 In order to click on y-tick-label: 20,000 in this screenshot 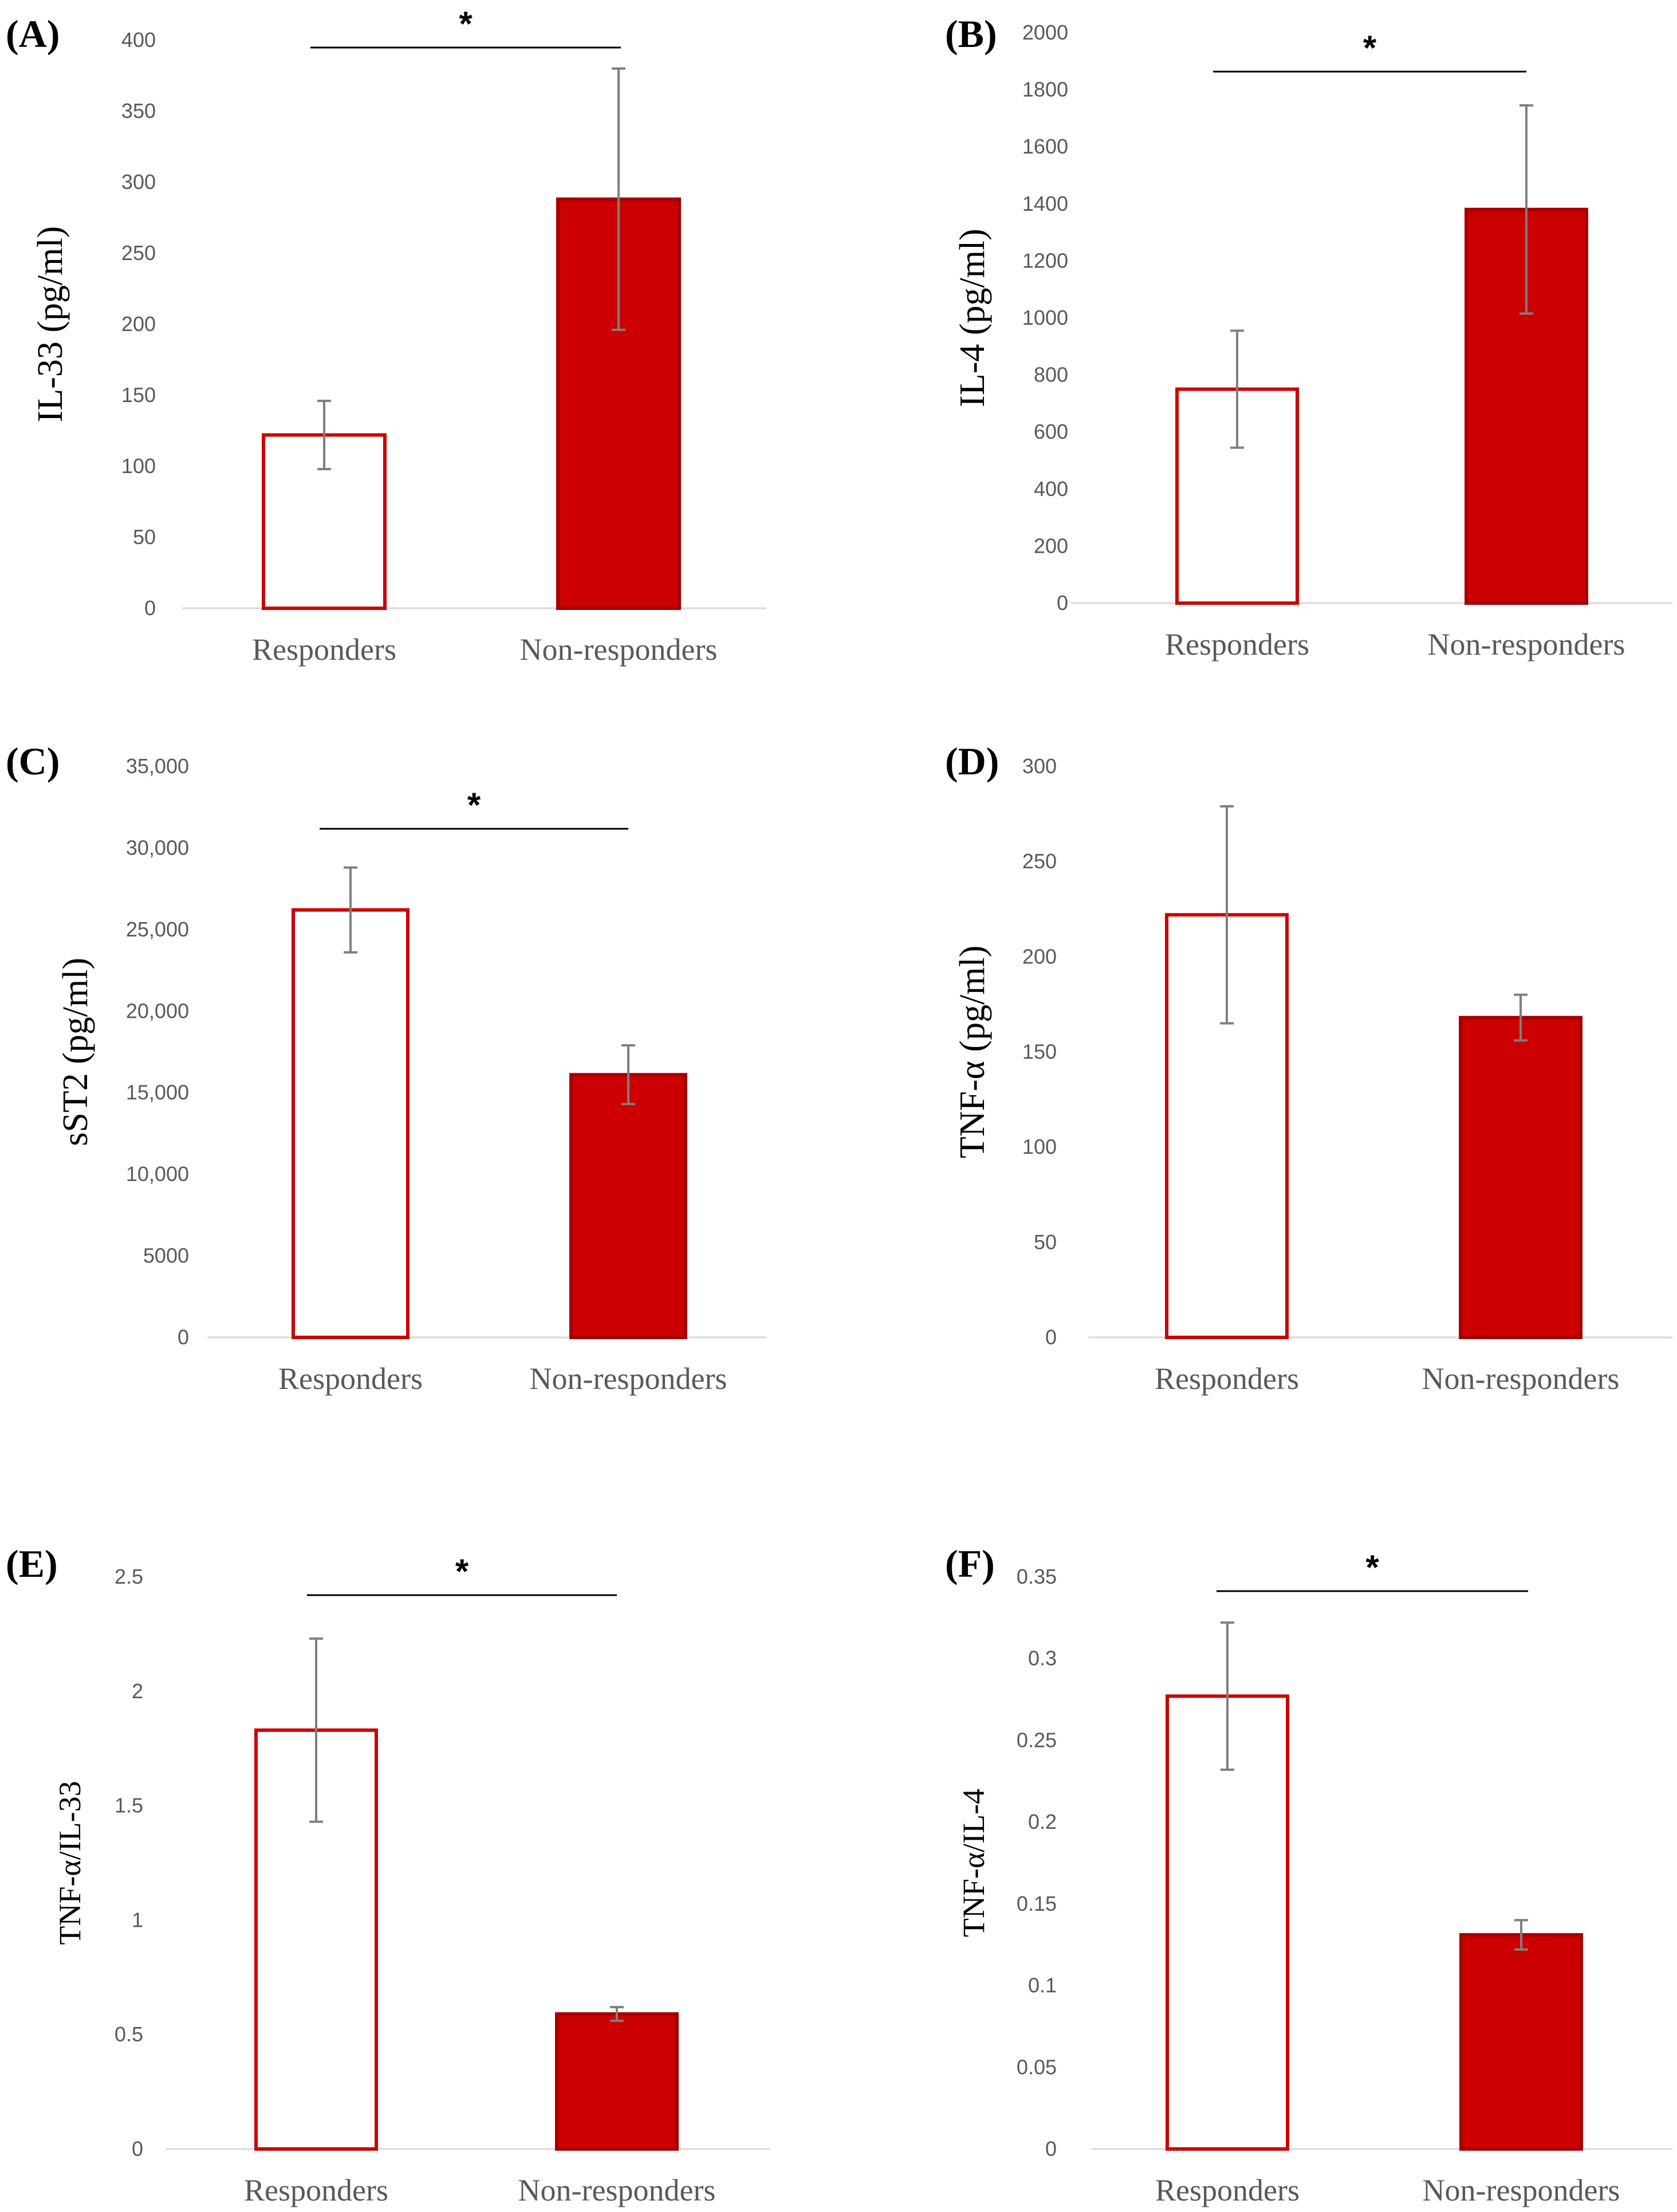, I will do `click(157, 1010)`.